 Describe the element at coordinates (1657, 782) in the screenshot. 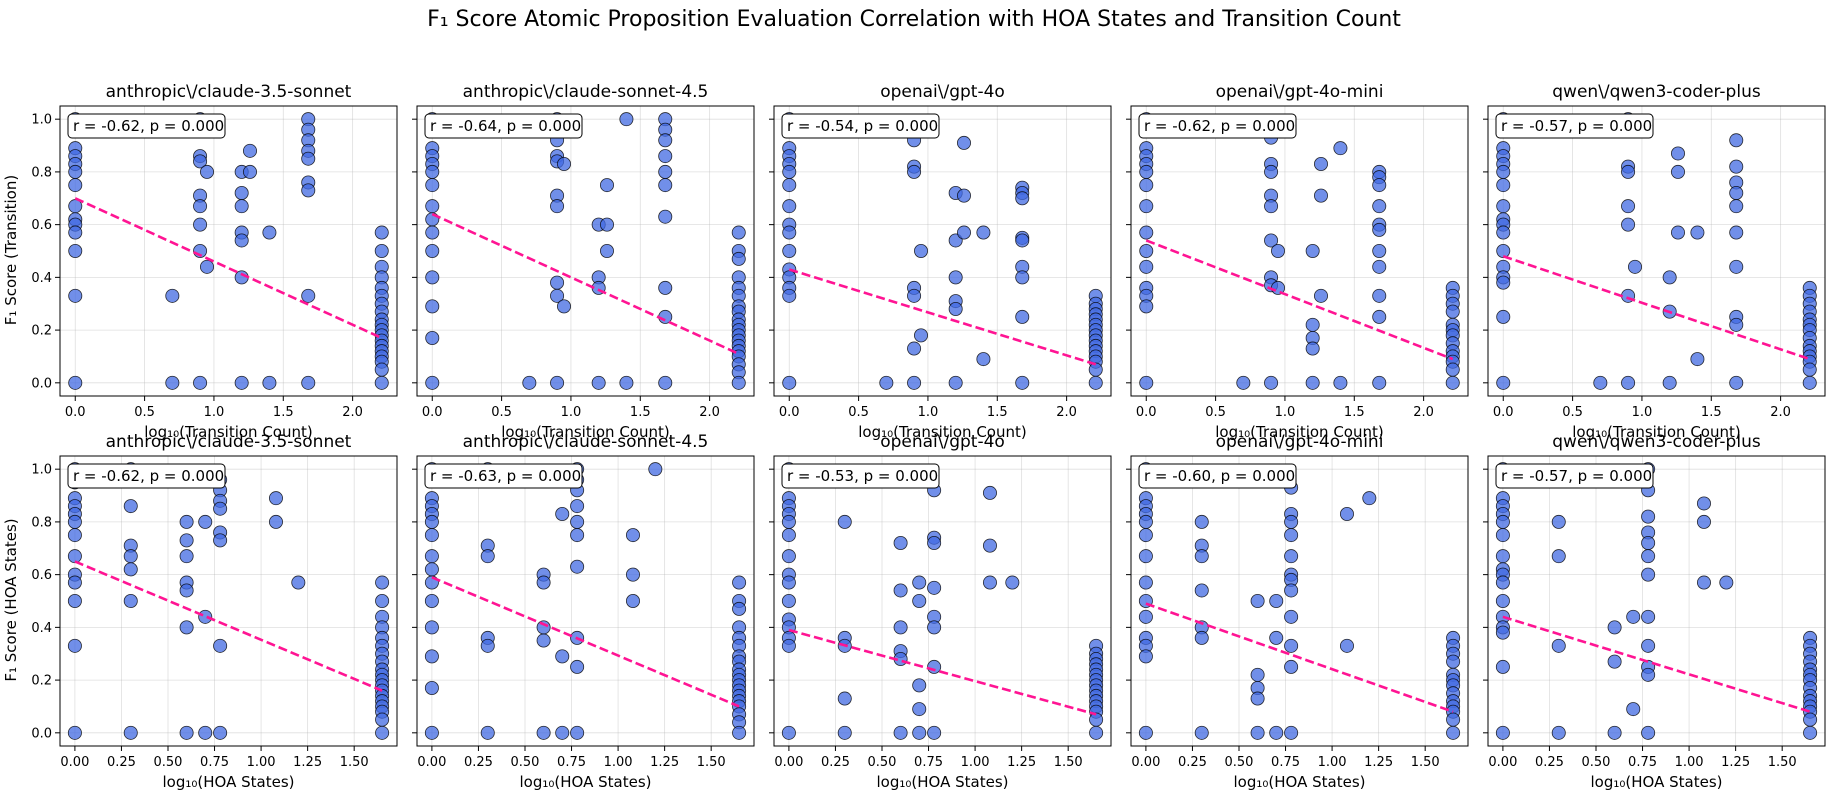

I see `x-axis-label: log₁₀(HOA States)` at that location.